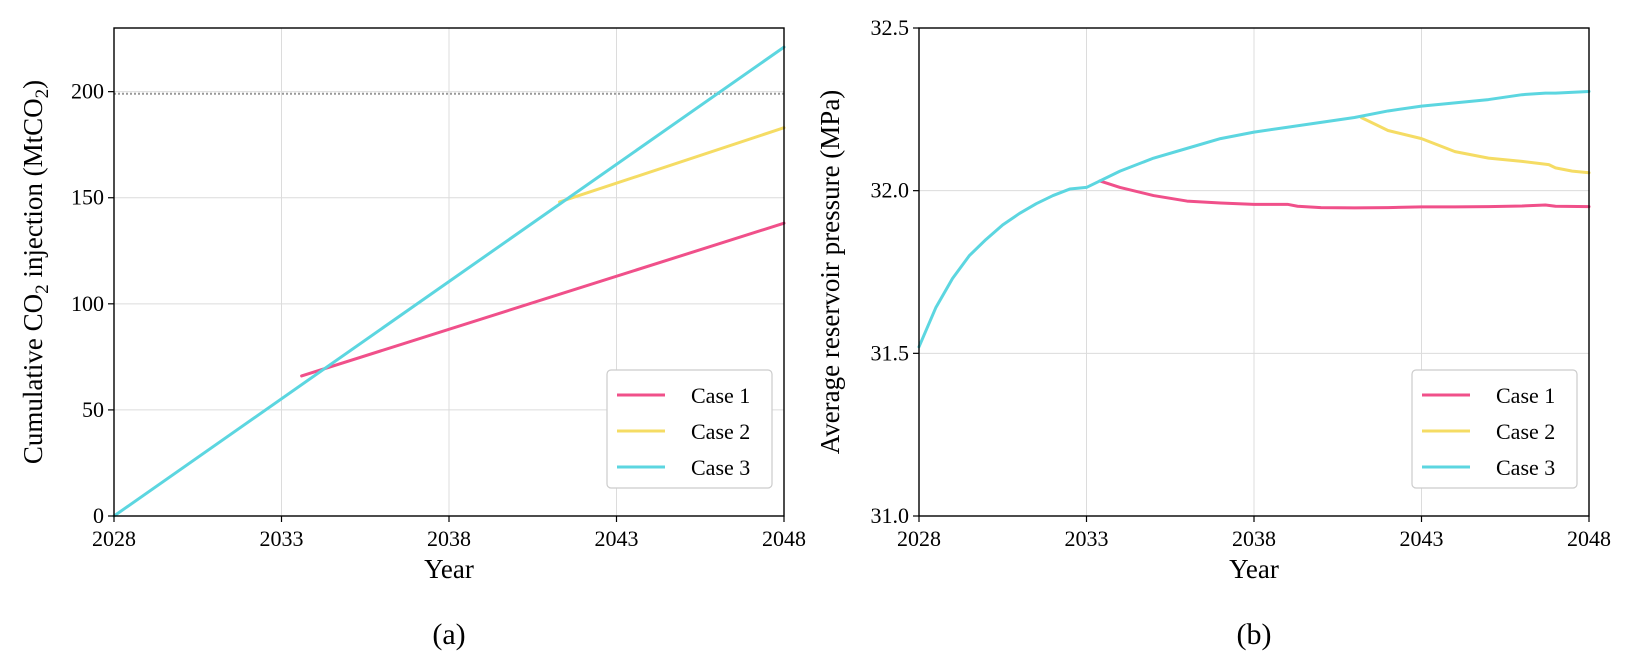 This screenshot has height=661, width=1637. Describe the element at coordinates (33, 84) in the screenshot. I see `y-axis-label-part: )` at that location.